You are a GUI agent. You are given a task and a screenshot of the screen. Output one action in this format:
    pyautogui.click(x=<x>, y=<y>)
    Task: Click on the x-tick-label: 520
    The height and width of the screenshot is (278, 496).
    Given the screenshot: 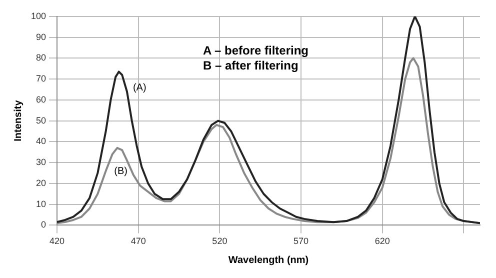 What is the action you would take?
    pyautogui.click(x=220, y=241)
    